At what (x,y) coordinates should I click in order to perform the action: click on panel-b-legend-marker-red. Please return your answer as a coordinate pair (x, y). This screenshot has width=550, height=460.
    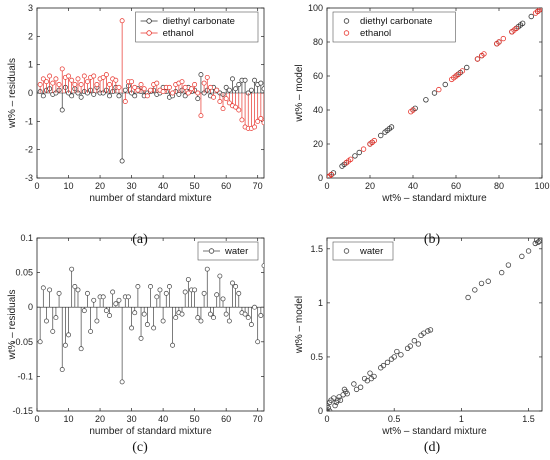
    Looking at the image, I should click on (346, 33).